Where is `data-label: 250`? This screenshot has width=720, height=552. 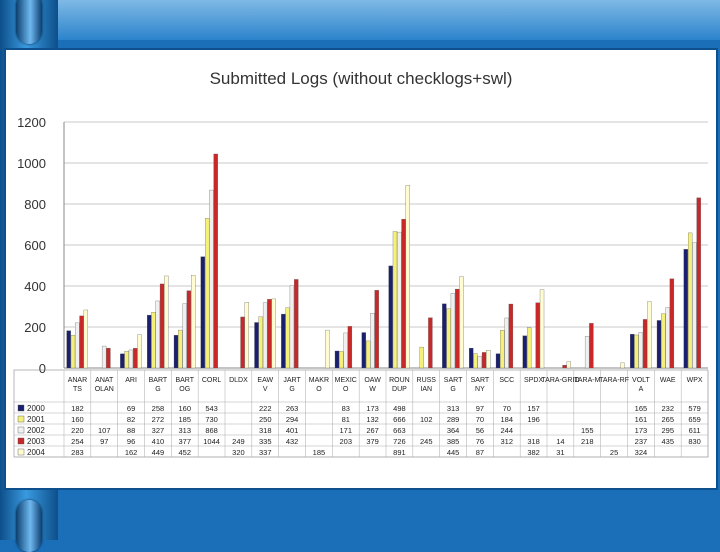 data-label: 250 is located at coordinates (265, 419).